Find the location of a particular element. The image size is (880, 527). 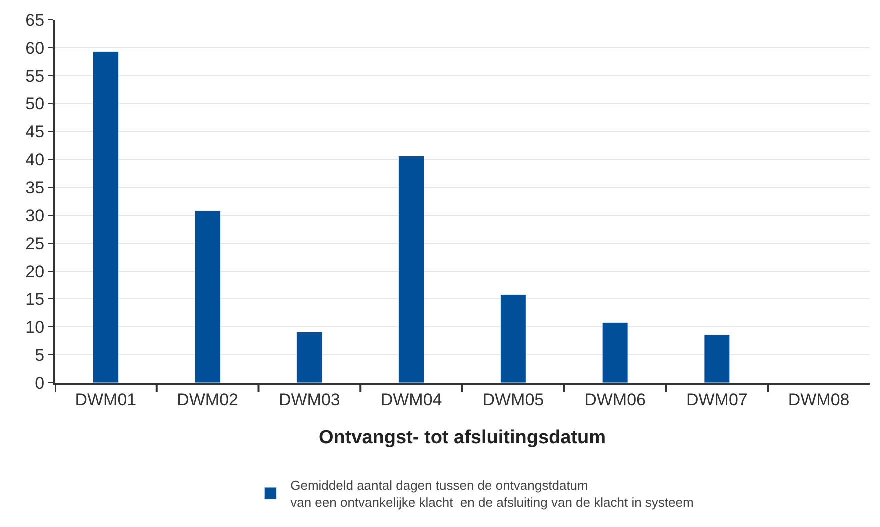

x-tick-label: DWM07 is located at coordinates (717, 400).